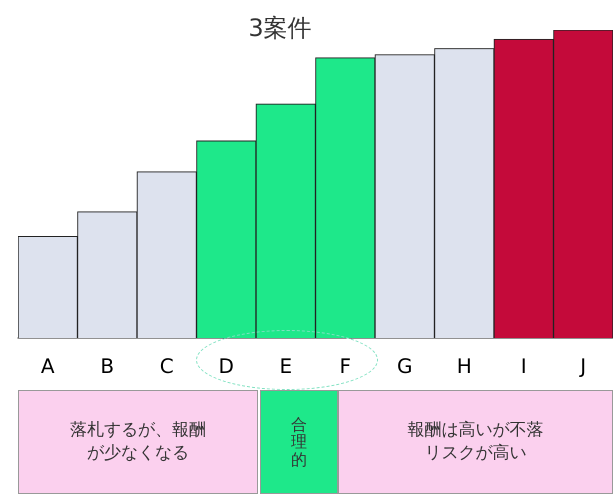  Describe the element at coordinates (167, 366) in the screenshot. I see `x-tick-label: C` at that location.